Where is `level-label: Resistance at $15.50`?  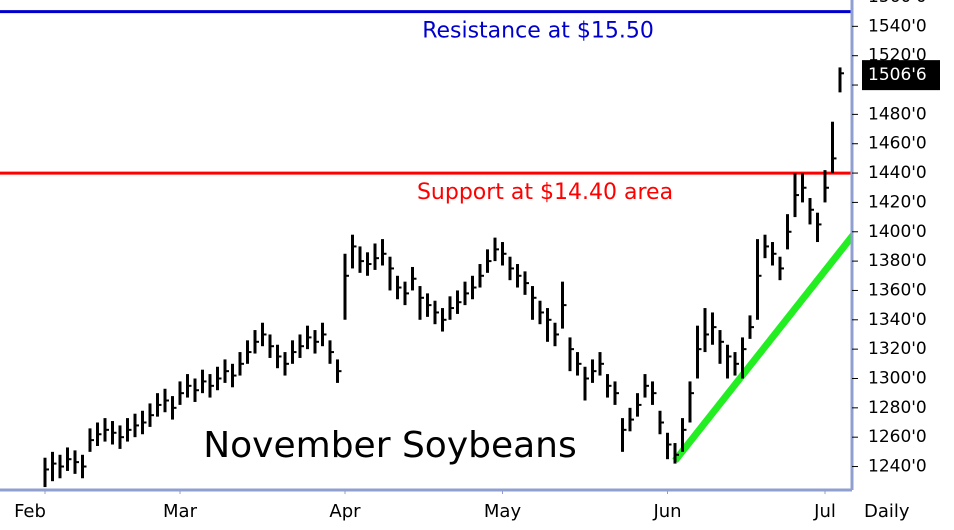
level-label: Resistance at $15.50 is located at coordinates (538, 31).